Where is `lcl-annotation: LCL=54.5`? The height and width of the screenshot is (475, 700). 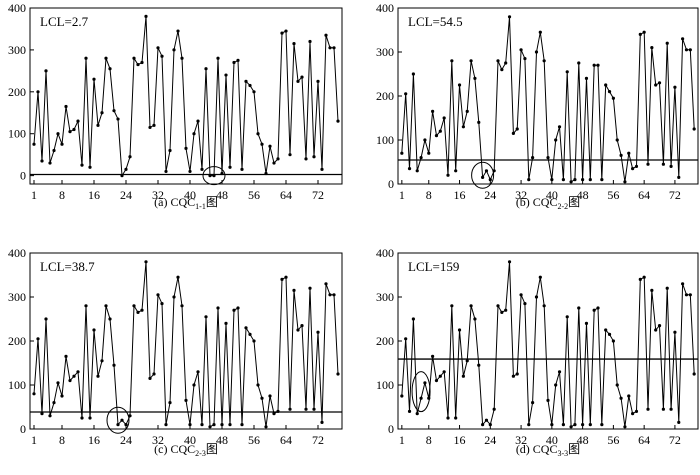 lcl-annotation: LCL=54.5 is located at coordinates (435, 21).